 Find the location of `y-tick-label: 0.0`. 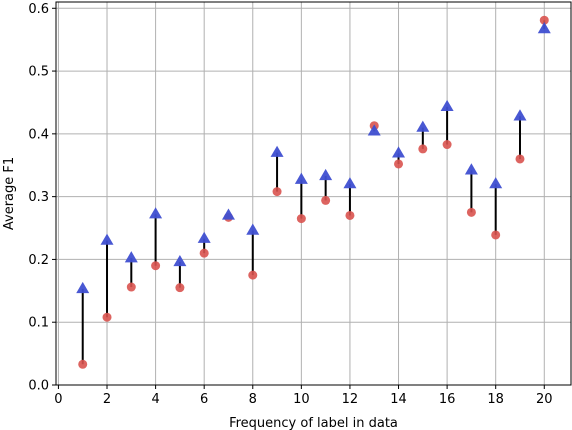

y-tick-label: 0.0 is located at coordinates (38, 386).